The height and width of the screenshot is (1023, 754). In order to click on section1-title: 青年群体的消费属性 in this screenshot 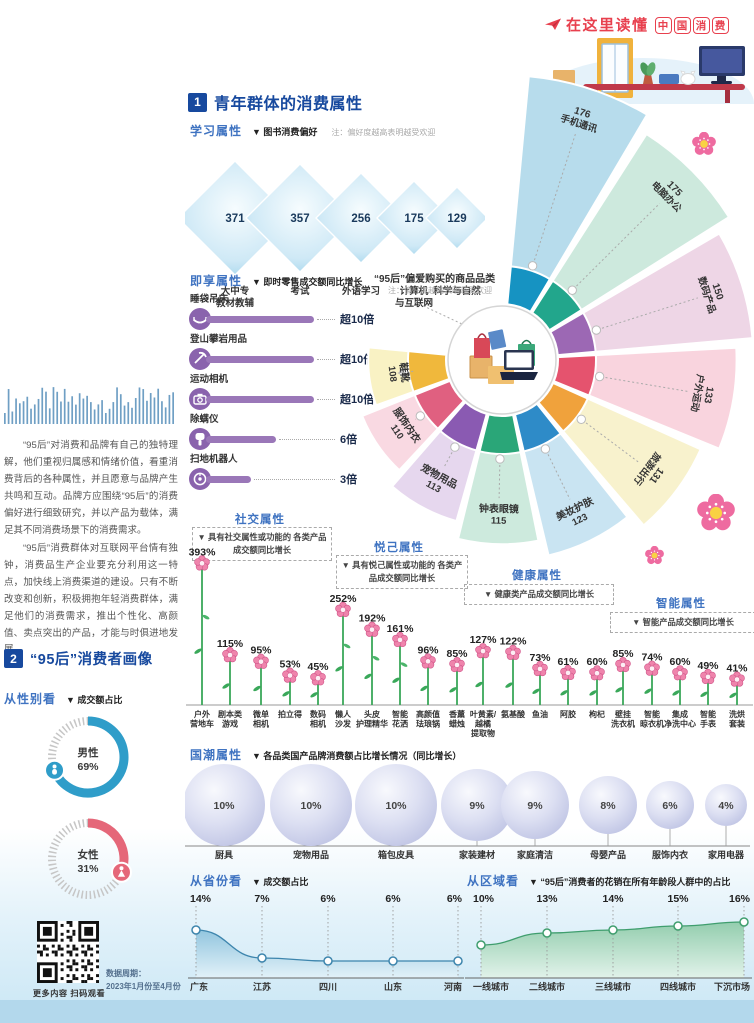, I will do `click(288, 104)`.